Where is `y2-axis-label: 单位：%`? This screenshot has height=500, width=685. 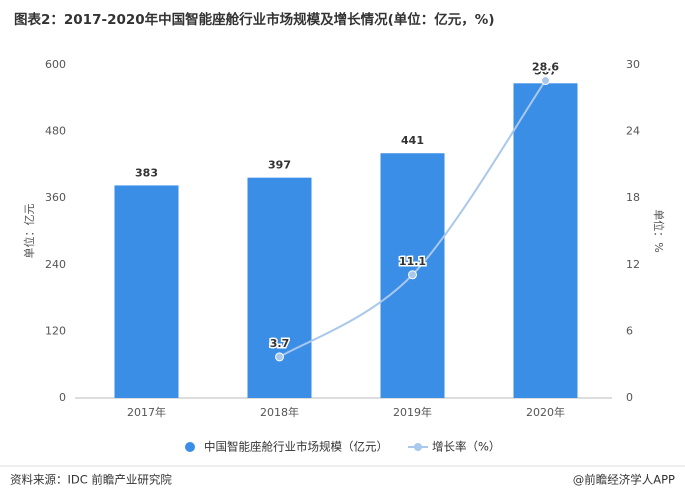 y2-axis-label: 单位：% is located at coordinates (659, 230).